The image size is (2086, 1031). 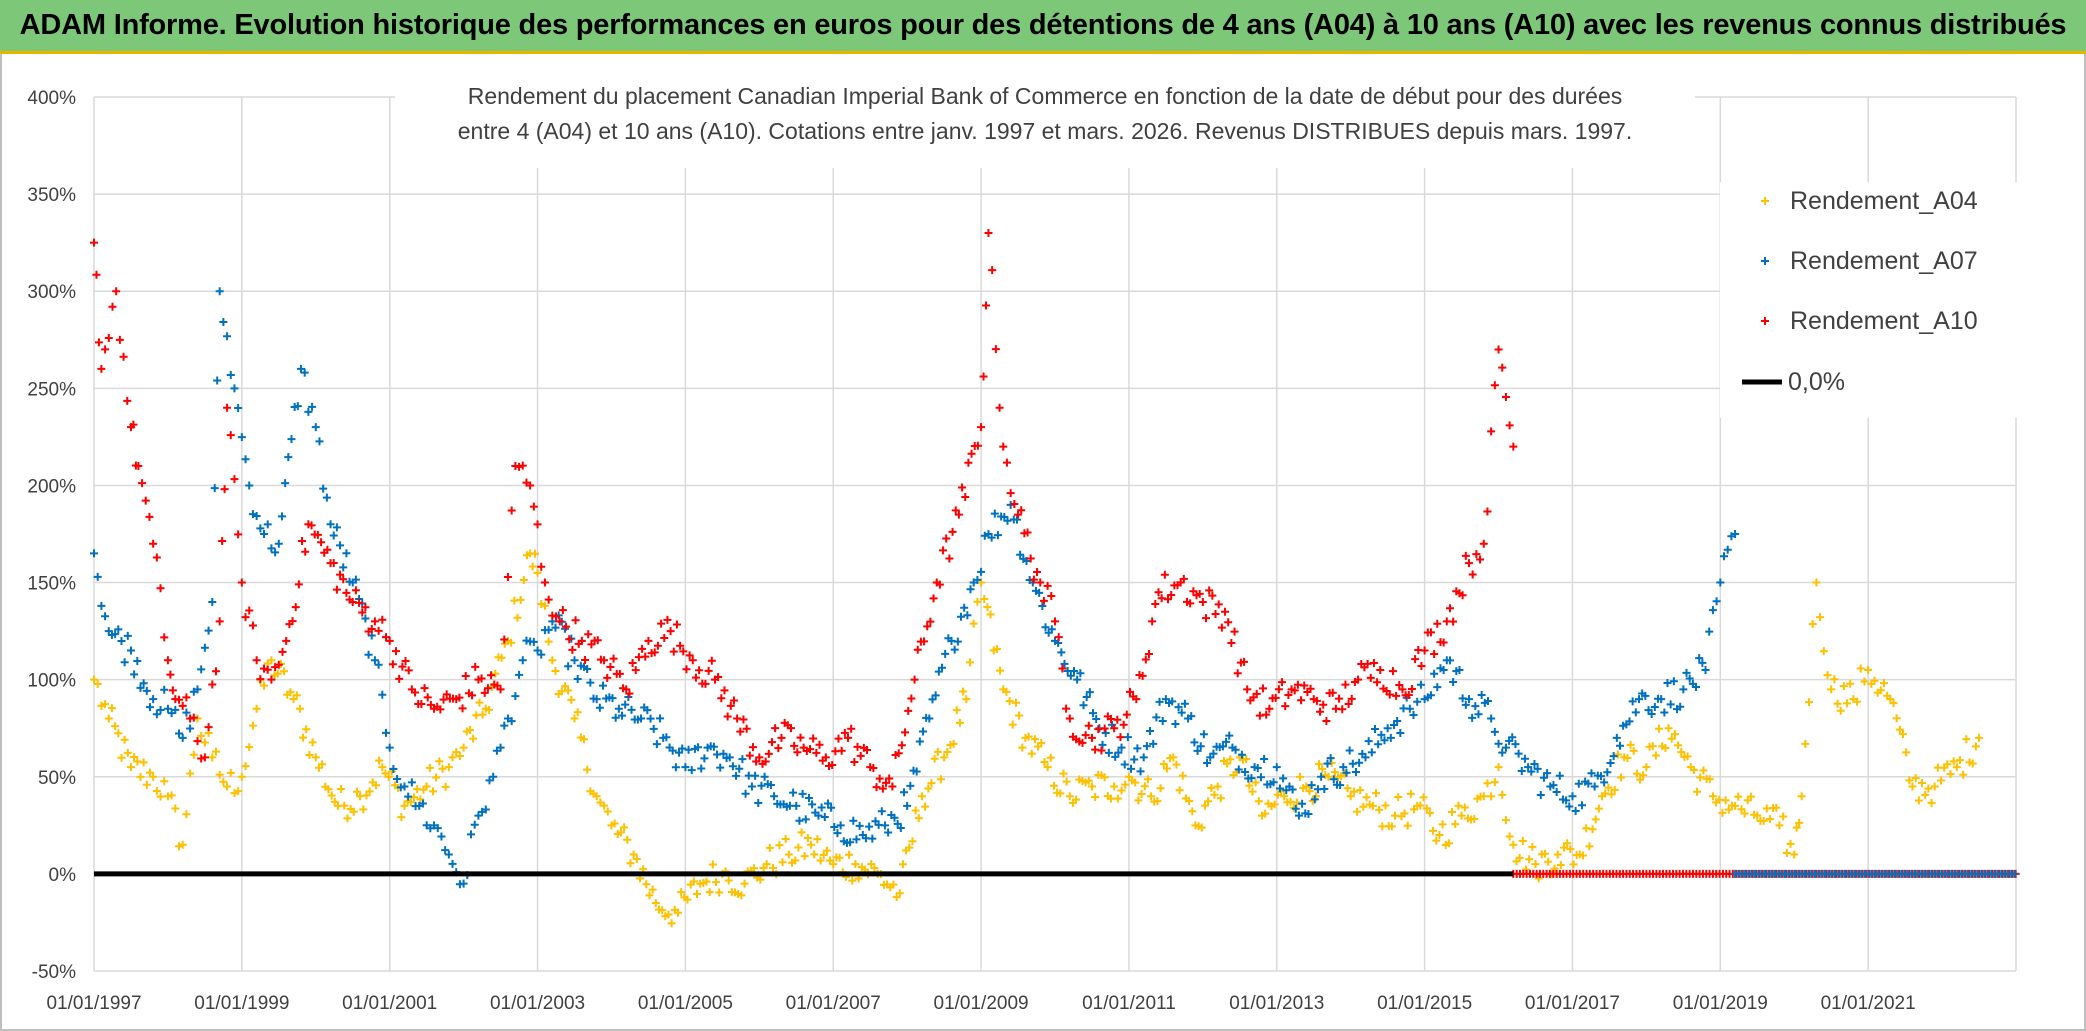 What do you see at coordinates (51, 681) in the screenshot?
I see `y-tick-label: 100%` at bounding box center [51, 681].